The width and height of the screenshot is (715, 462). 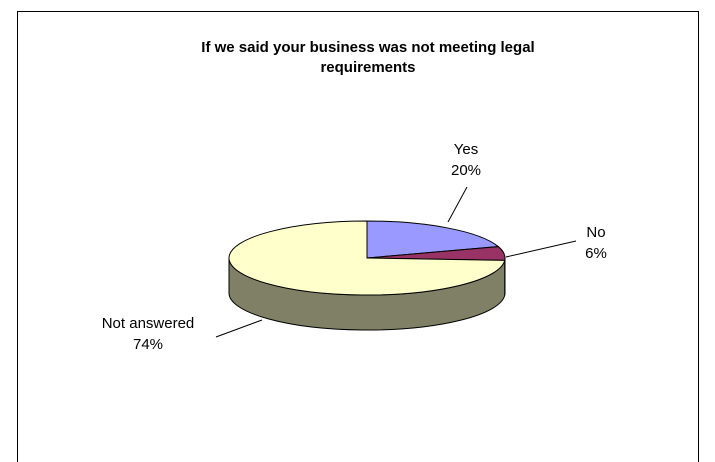 I want to click on slice-value-label: 74%, so click(x=148, y=344).